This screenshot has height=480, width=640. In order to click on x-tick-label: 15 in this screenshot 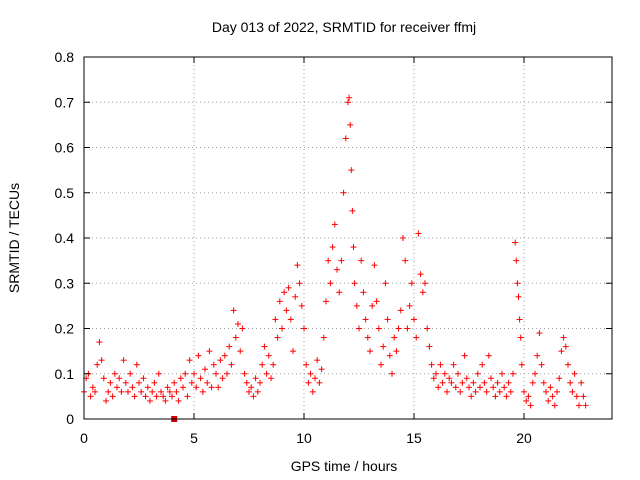, I will do `click(414, 438)`.